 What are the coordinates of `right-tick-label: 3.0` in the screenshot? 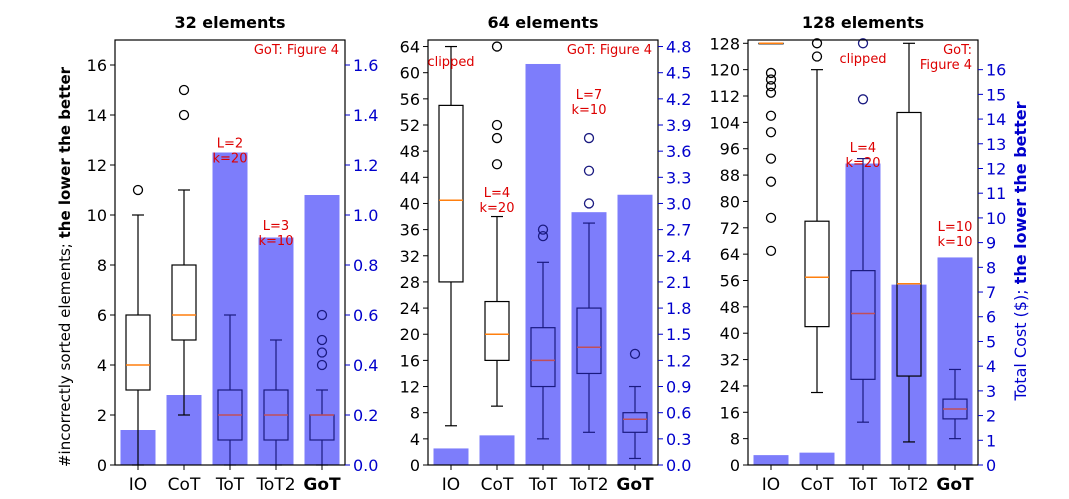 It's located at (678, 203).